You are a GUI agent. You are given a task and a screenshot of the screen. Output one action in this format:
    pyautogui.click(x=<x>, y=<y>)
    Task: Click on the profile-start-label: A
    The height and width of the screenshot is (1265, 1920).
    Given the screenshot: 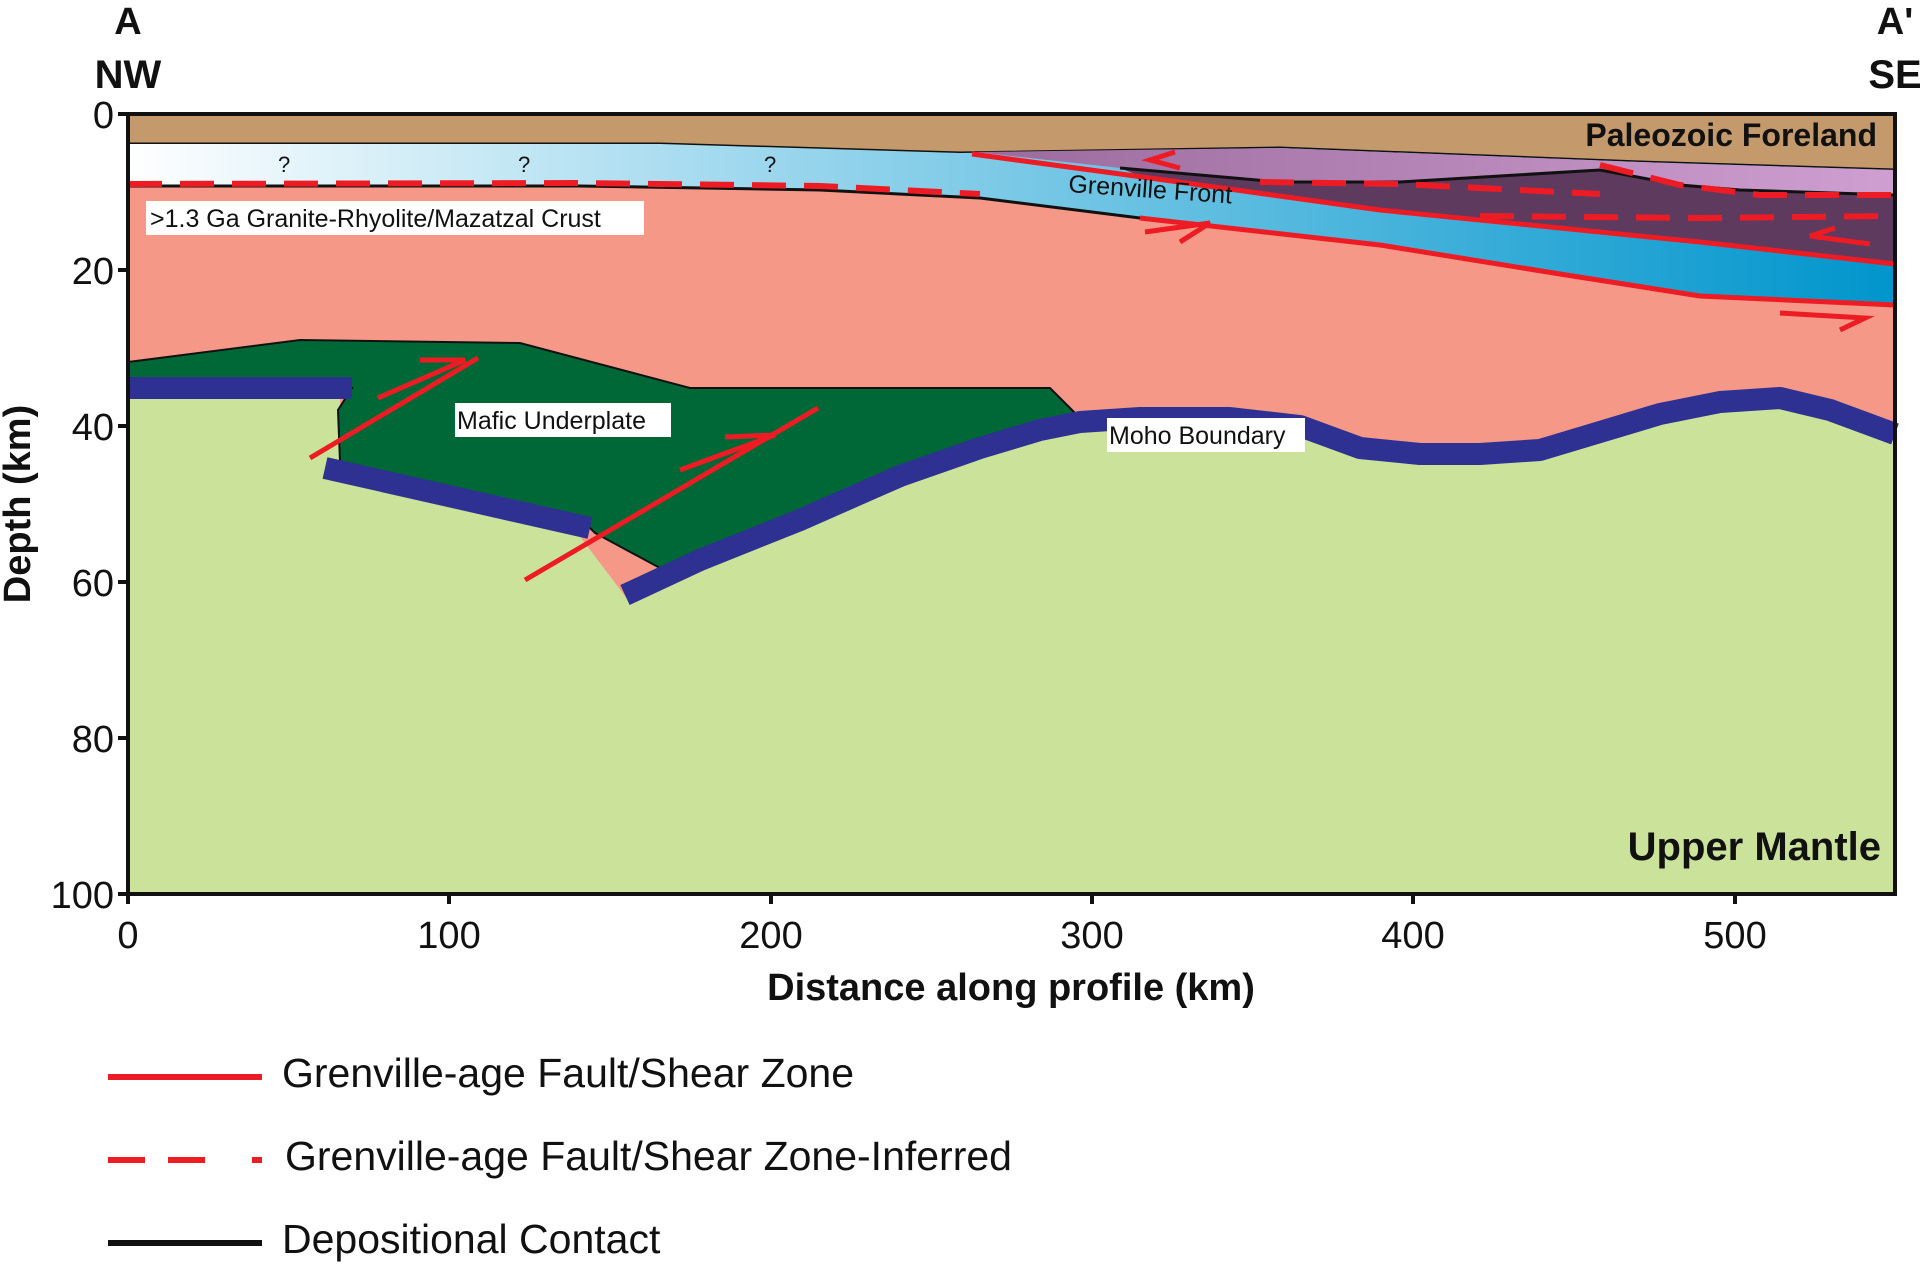 What is the action you would take?
    pyautogui.click(x=127, y=22)
    